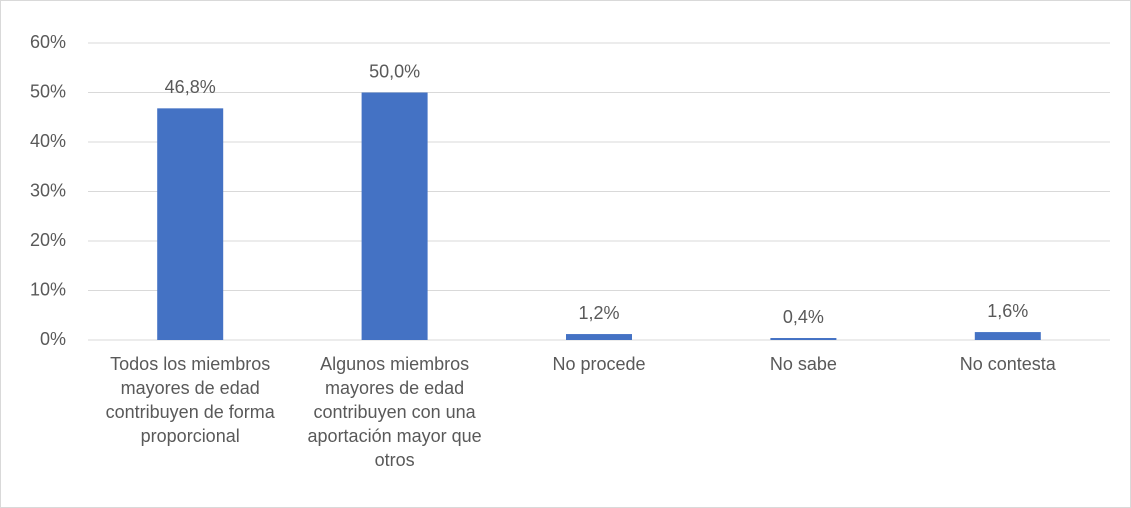  What do you see at coordinates (394, 71) in the screenshot?
I see `data-label: 50,0%` at bounding box center [394, 71].